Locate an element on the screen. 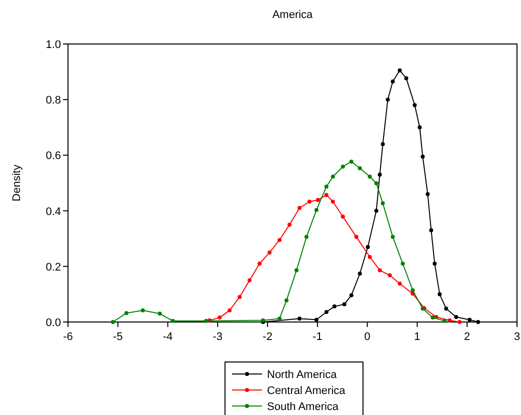 The height and width of the screenshot is (415, 521). y-axis-title: Density is located at coordinates (17, 183).